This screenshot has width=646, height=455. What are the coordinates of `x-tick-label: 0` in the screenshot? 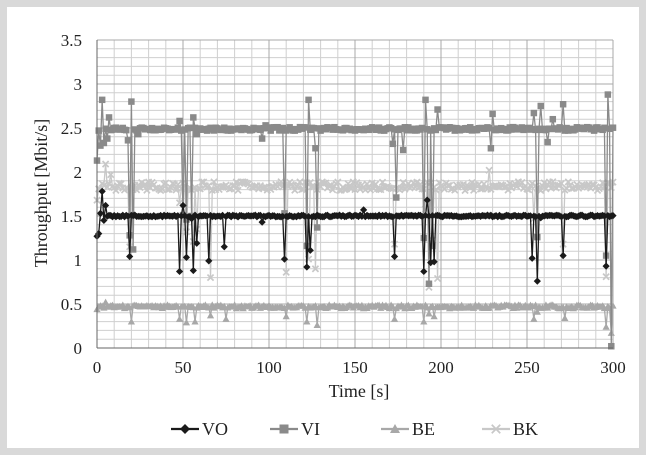 It's located at (97, 367).